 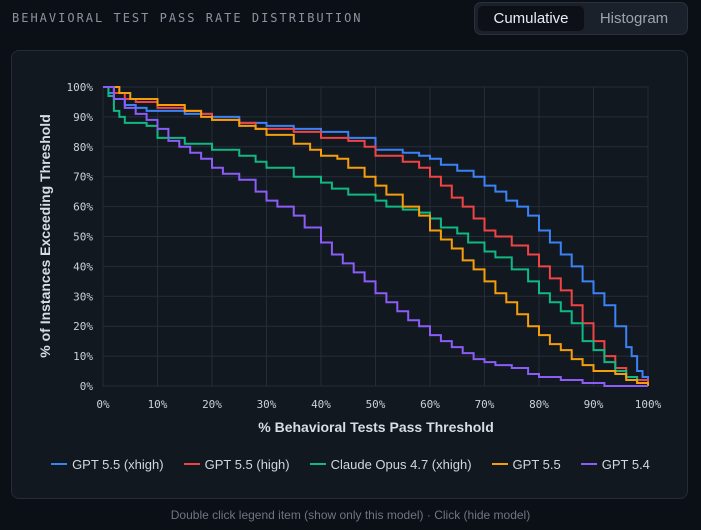 What do you see at coordinates (87, 386) in the screenshot?
I see `y-tick-label: 0%` at bounding box center [87, 386].